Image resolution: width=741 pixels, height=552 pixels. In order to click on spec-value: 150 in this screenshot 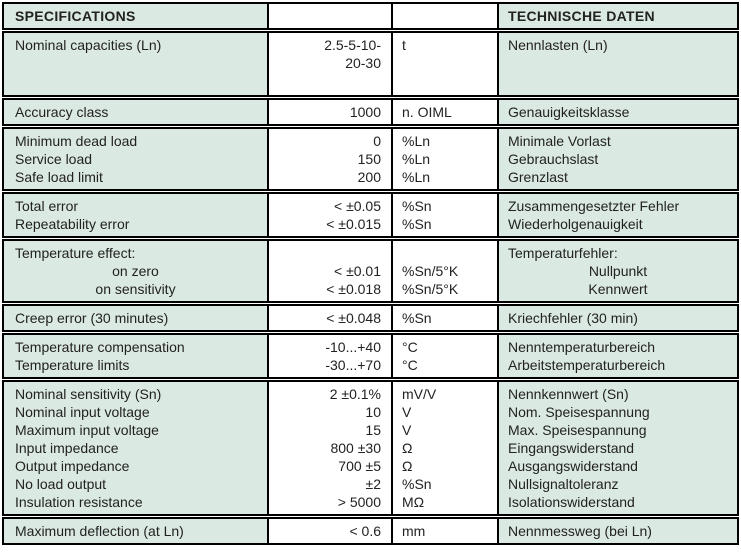, I will do `click(369, 159)`.